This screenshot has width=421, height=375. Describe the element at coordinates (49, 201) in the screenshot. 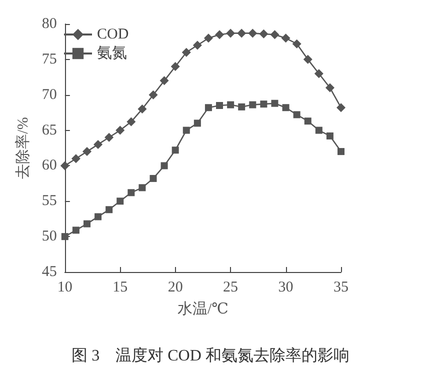

I see `y-tick-label: 55` at that location.